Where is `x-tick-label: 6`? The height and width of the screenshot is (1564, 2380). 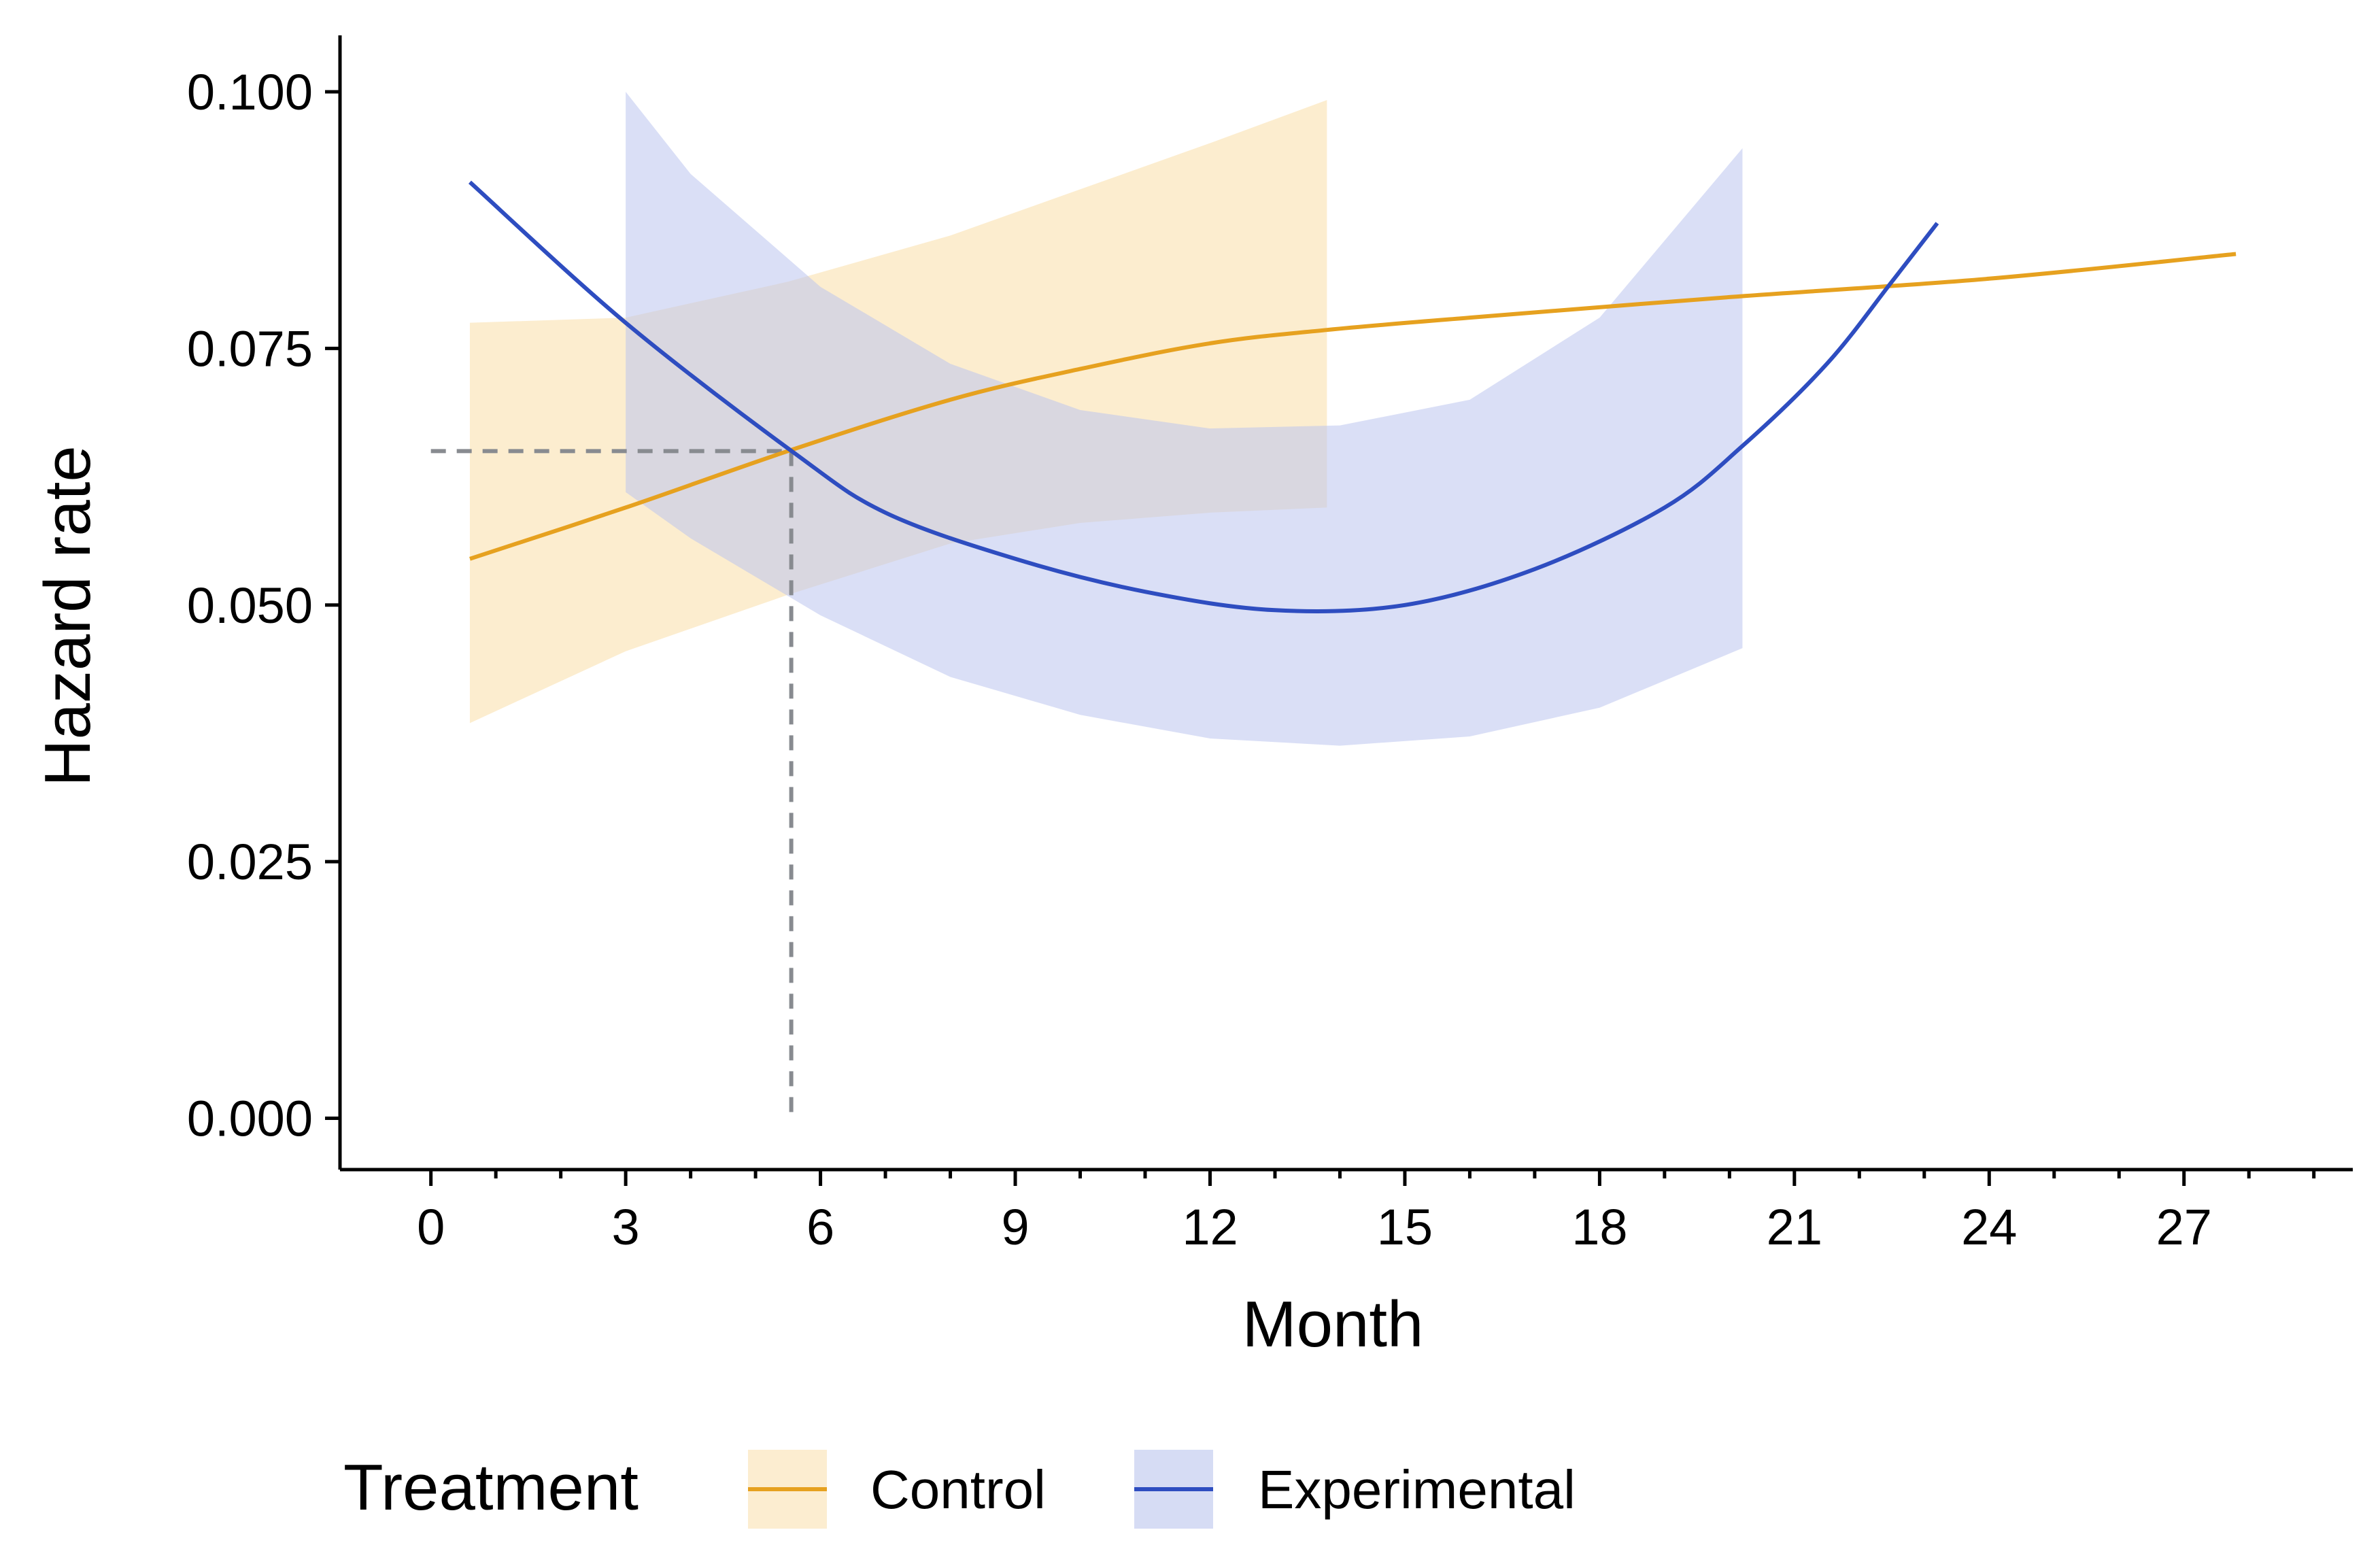
x-tick-label: 6 is located at coordinates (820, 1227).